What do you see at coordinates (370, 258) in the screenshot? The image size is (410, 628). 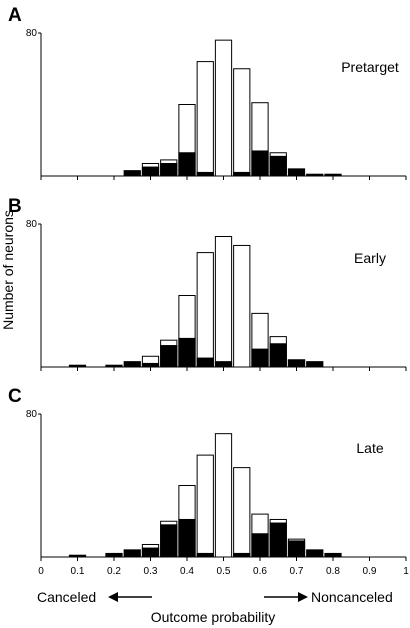 I see `condition-label: Early` at bounding box center [370, 258].